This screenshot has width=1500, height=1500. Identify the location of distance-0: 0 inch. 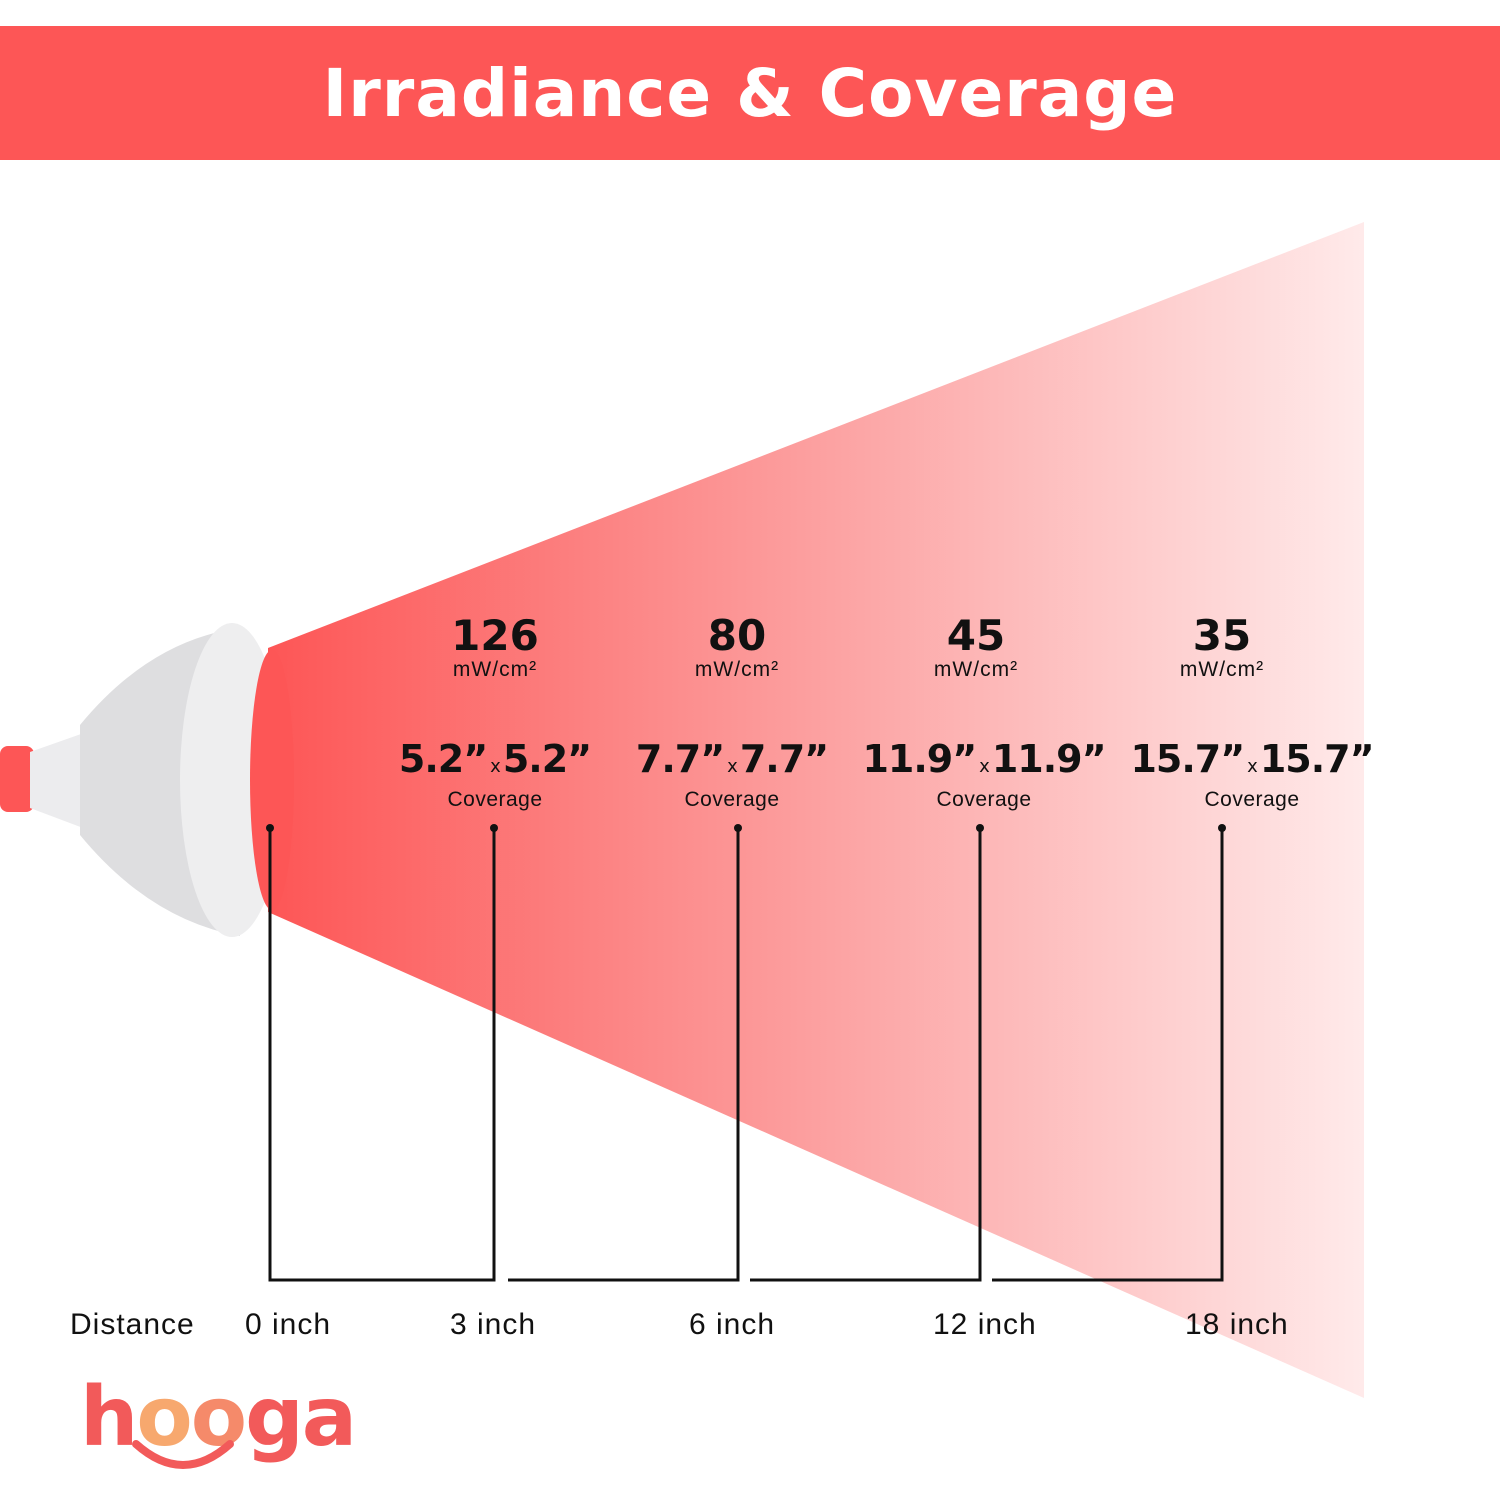
(288, 1324).